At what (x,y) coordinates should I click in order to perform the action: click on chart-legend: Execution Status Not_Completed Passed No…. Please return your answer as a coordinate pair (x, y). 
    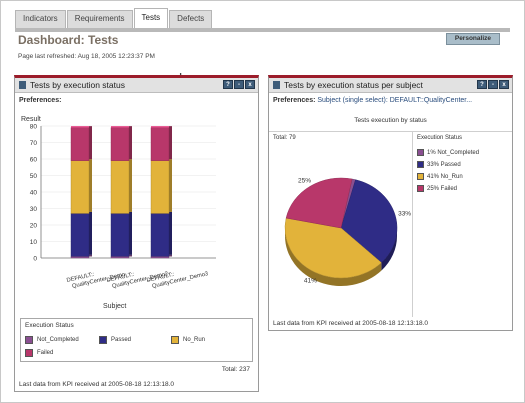
    Looking at the image, I should click on (136, 340).